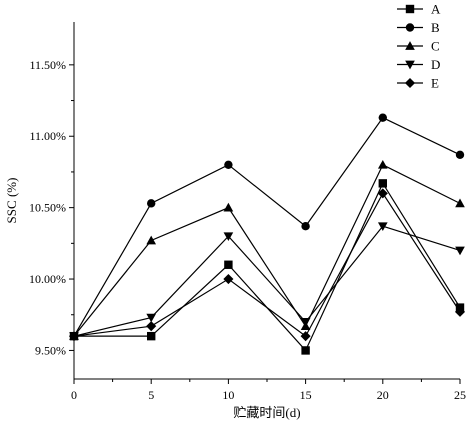 The width and height of the screenshot is (472, 425). I want to click on legend-item-A: A, so click(419, 9).